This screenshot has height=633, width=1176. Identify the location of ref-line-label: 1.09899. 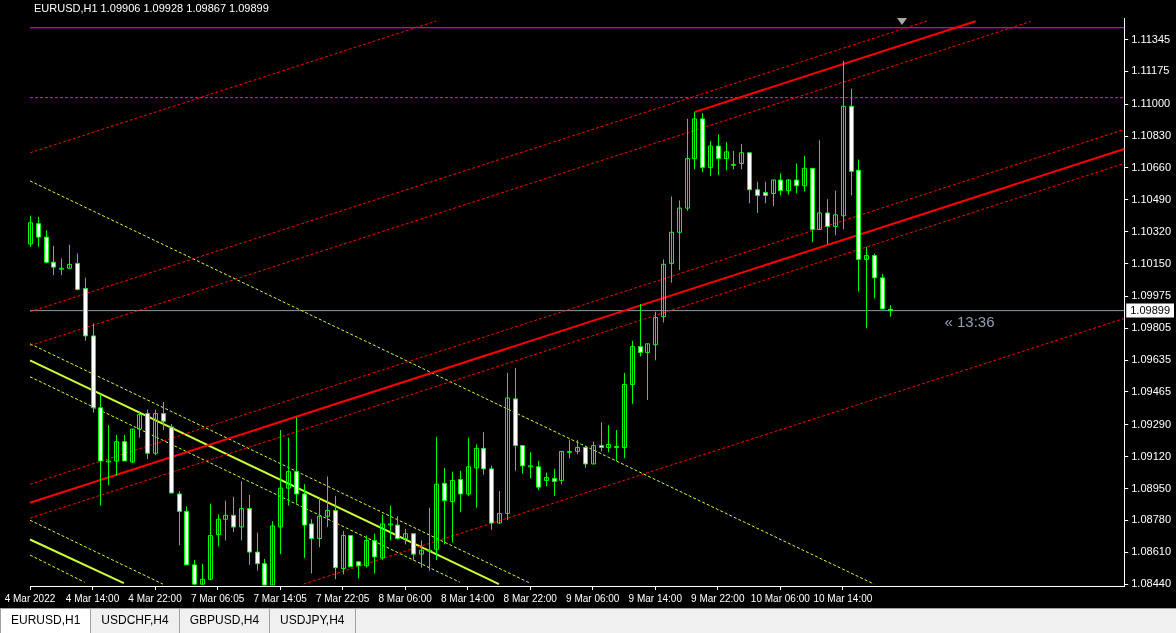
(1150, 309).